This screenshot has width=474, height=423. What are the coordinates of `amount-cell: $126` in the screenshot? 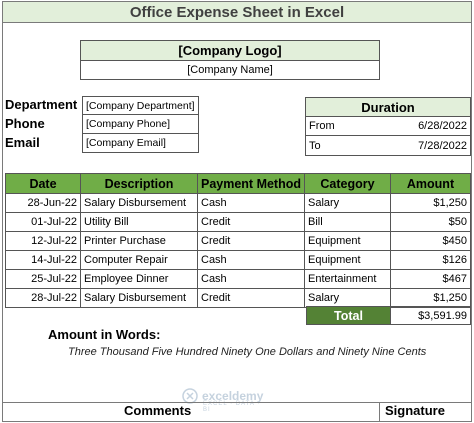 It's located at (430, 260).